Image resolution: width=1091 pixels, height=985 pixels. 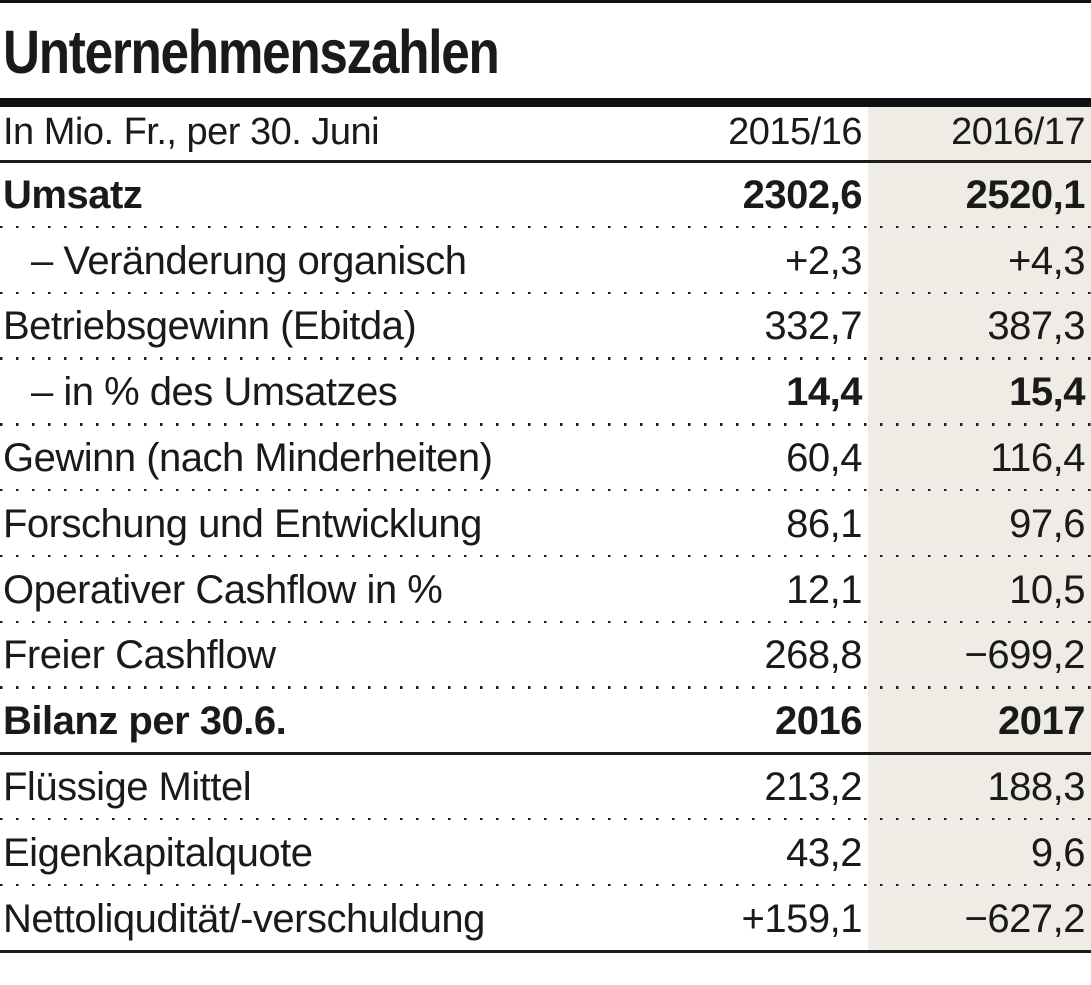 I want to click on table-row: Operativer Cashflow in % 12,1 10,5, so click(x=545, y=588).